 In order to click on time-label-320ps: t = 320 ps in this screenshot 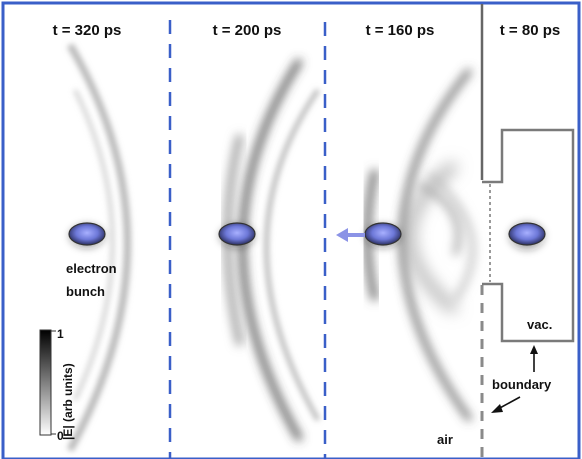, I will do `click(87, 30)`.